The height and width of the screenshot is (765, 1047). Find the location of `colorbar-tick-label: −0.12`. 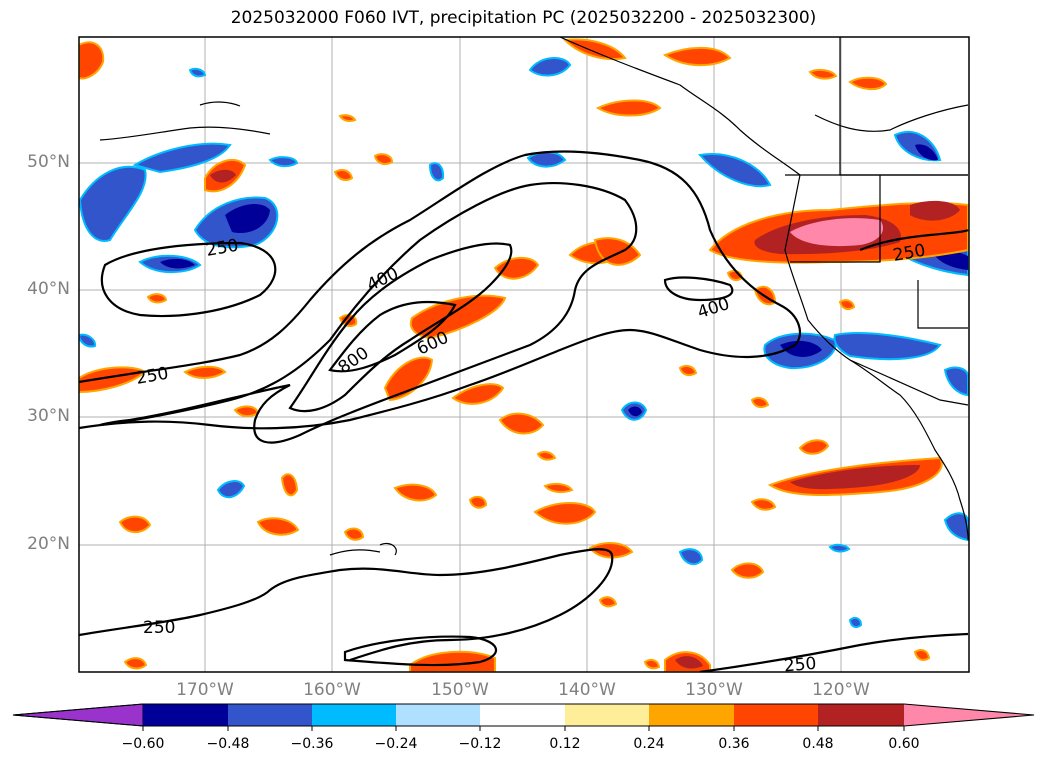

colorbar-tick-label: −0.12 is located at coordinates (480, 744).